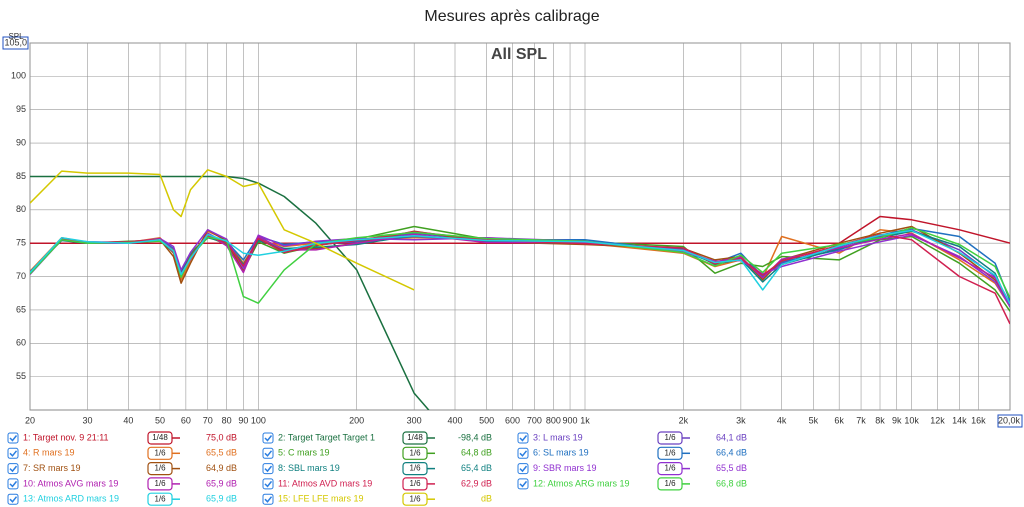 The image size is (1024, 507). I want to click on legend-level: -98,4 dB, so click(475, 437).